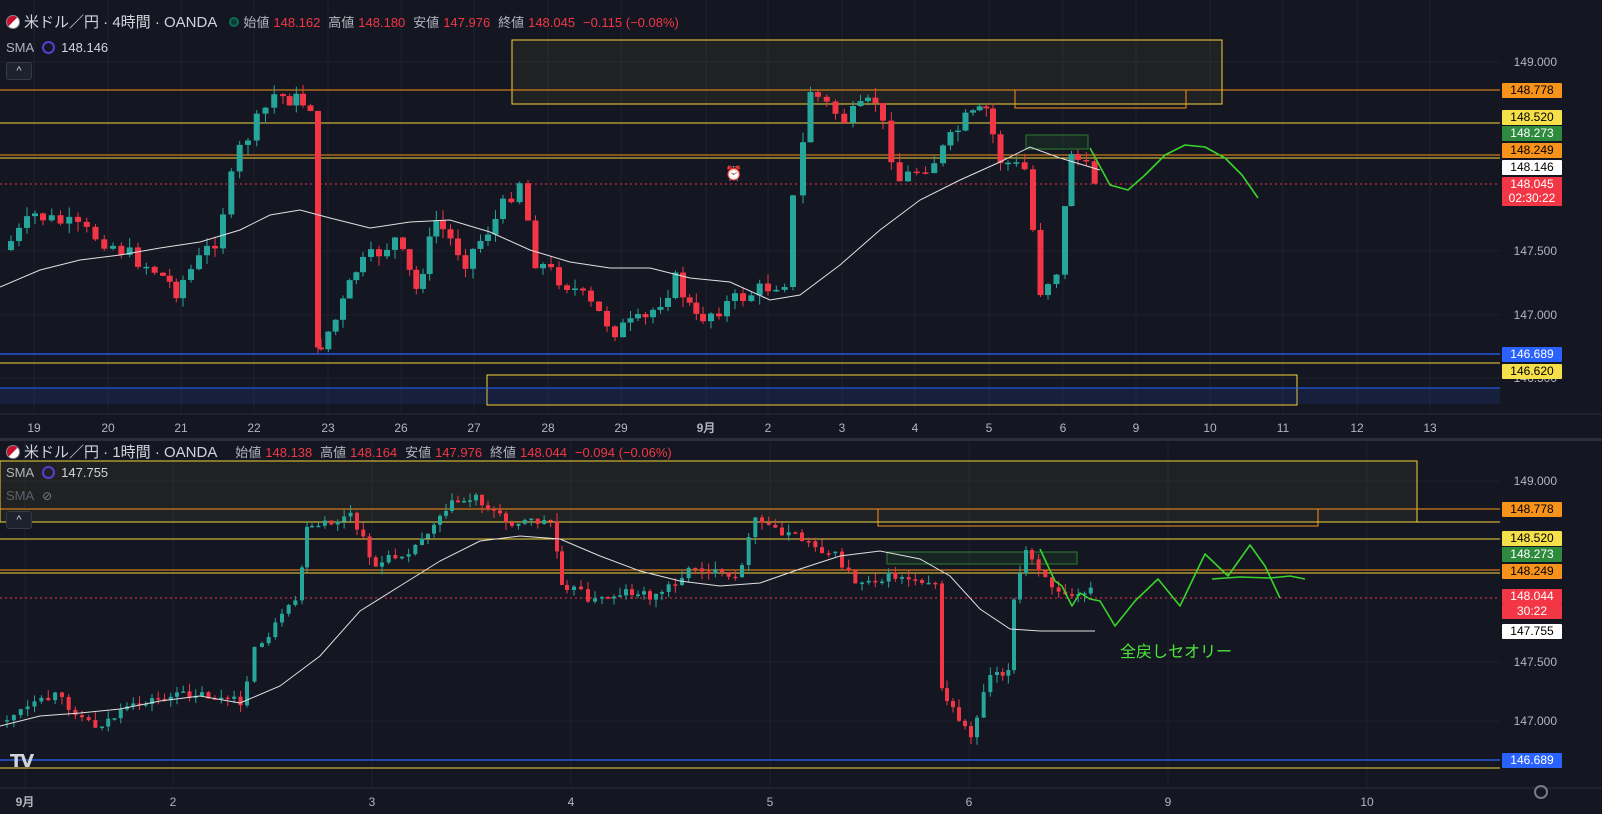 Image resolution: width=1602 pixels, height=814 pixels. What do you see at coordinates (297, 22) in the screenshot?
I see `open-value: 148.162` at bounding box center [297, 22].